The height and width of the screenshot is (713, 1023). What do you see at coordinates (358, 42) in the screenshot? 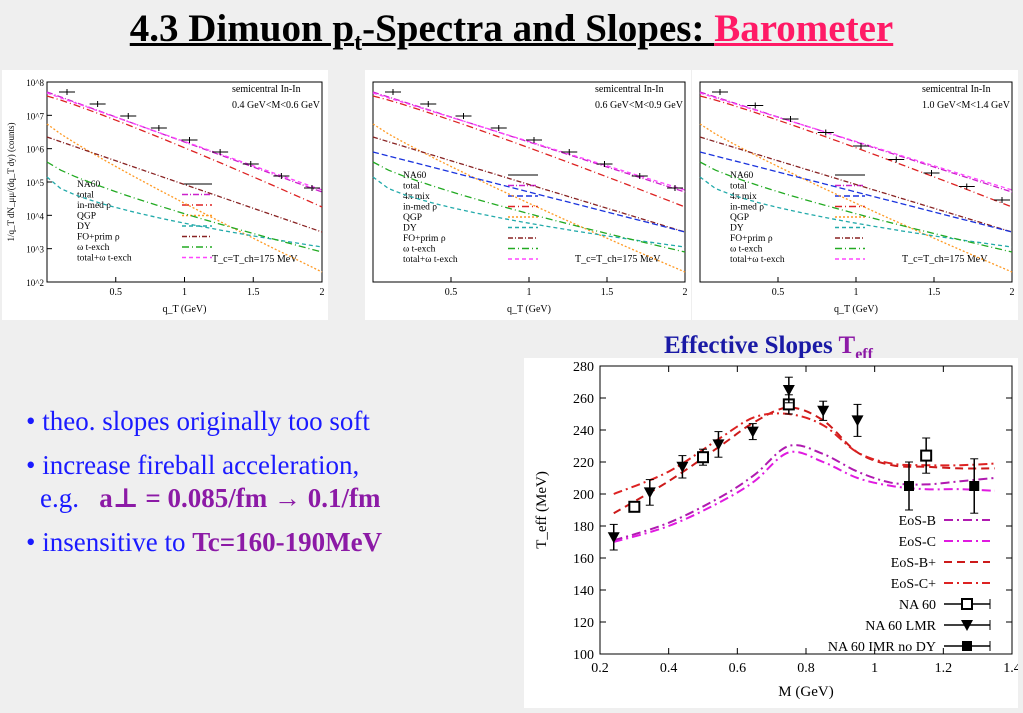
I see `title-subscript: t` at bounding box center [358, 42].